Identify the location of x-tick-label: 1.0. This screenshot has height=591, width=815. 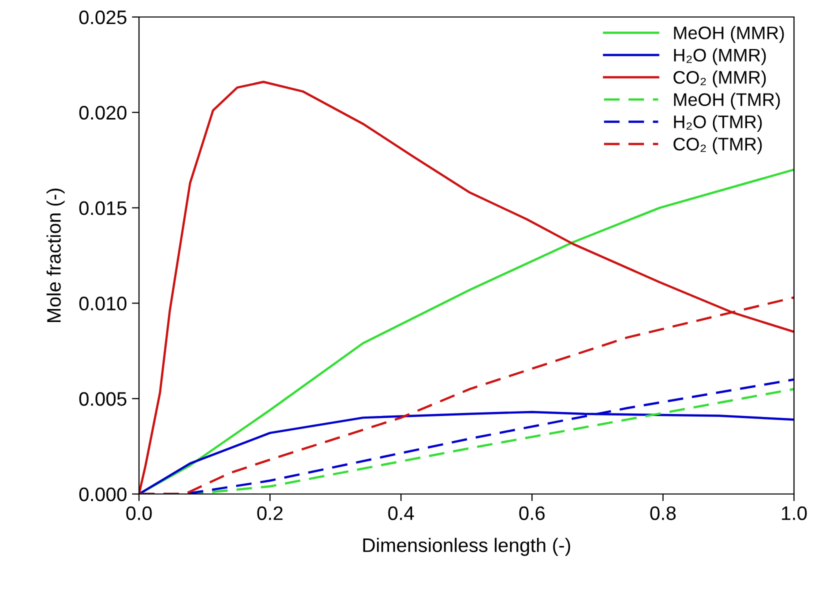
(794, 513).